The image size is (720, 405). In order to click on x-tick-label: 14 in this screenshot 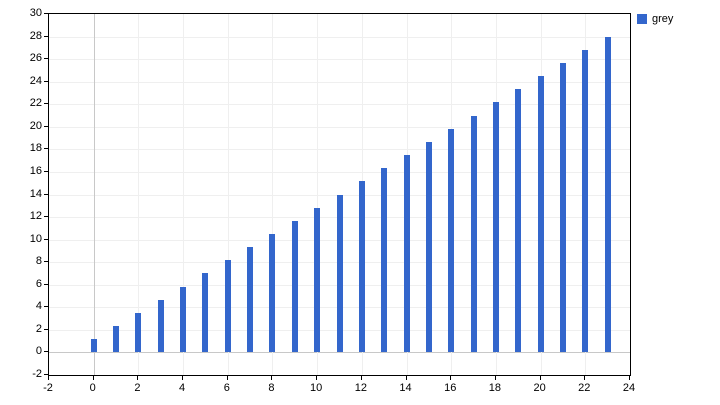, I will do `click(405, 388)`.